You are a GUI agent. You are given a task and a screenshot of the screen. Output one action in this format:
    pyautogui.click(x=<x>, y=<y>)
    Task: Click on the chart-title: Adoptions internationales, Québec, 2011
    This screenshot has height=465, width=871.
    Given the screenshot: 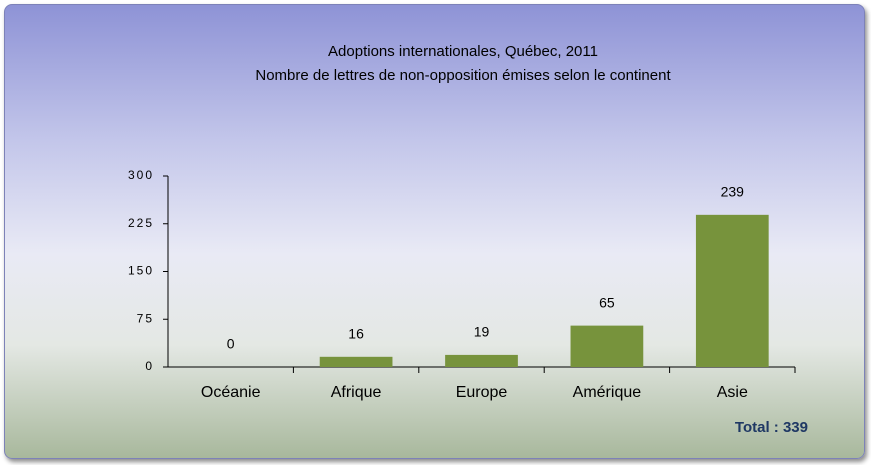 What is the action you would take?
    pyautogui.click(x=463, y=51)
    